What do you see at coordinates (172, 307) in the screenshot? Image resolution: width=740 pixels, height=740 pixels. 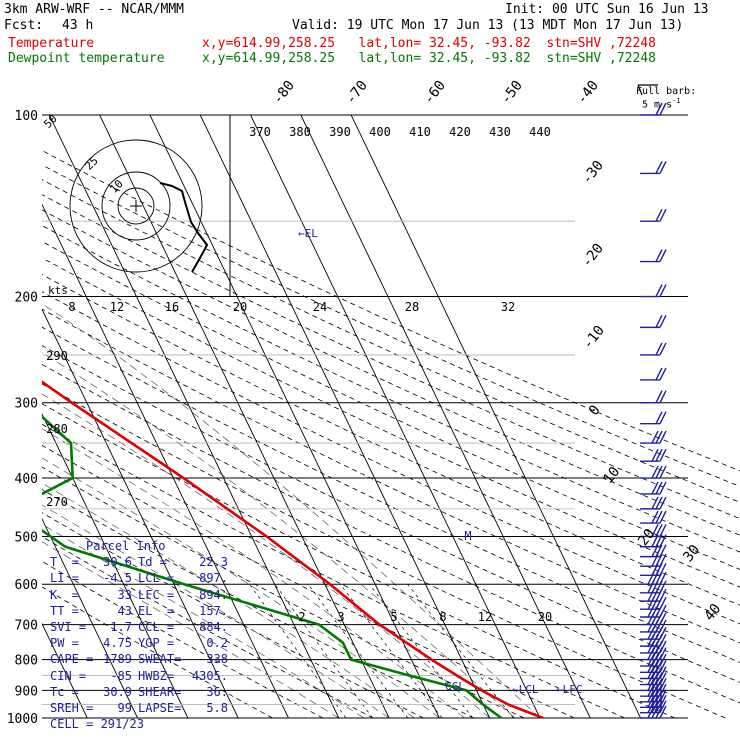 I see `hodograph-speed-label: 16` at bounding box center [172, 307].